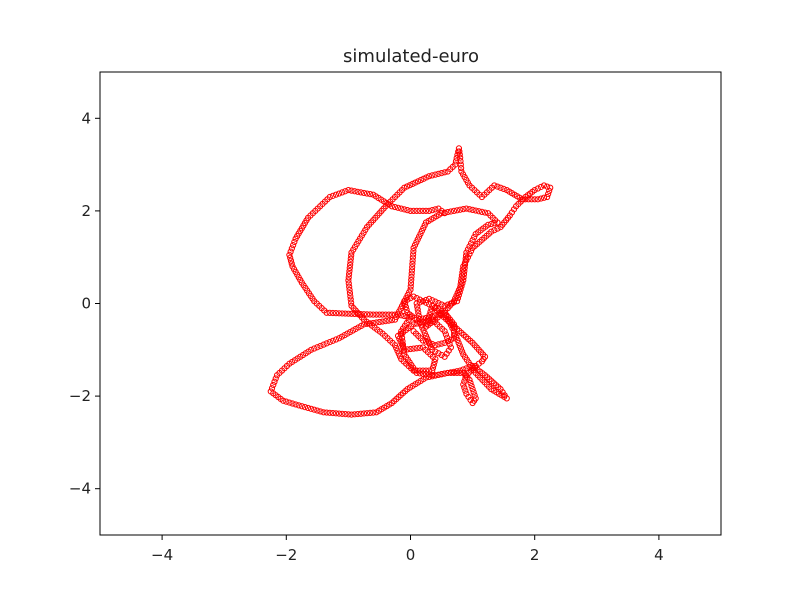 This screenshot has width=800, height=600. Describe the element at coordinates (535, 555) in the screenshot. I see `x-tick-label: 2` at that location.